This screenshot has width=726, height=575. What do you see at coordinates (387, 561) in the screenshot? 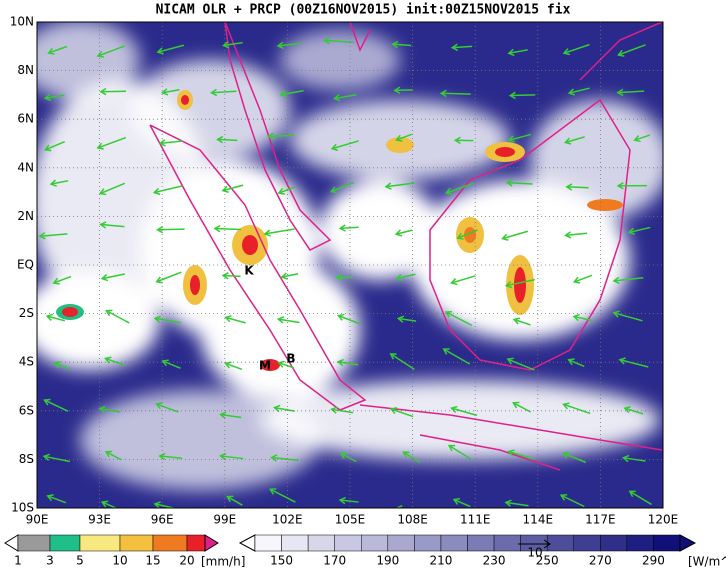
I see `olr-legend-label: 190` at bounding box center [387, 561].